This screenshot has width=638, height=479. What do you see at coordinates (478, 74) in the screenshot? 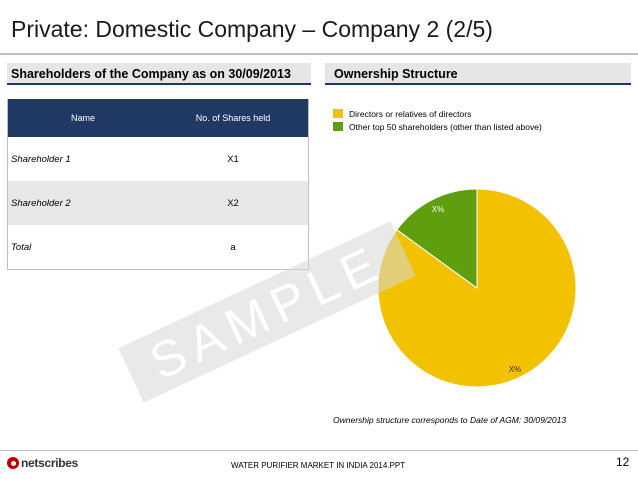
I see `ownership-section-header: Ownership Structure` at bounding box center [478, 74].